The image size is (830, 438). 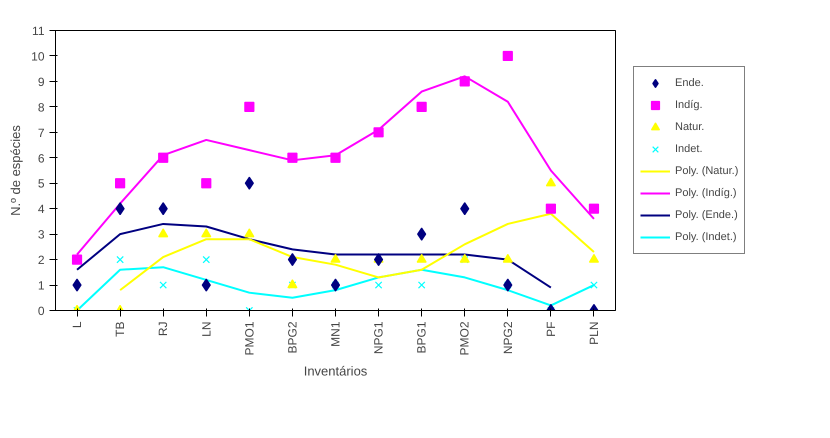 I want to click on y-tick-label: 6, so click(x=41, y=158).